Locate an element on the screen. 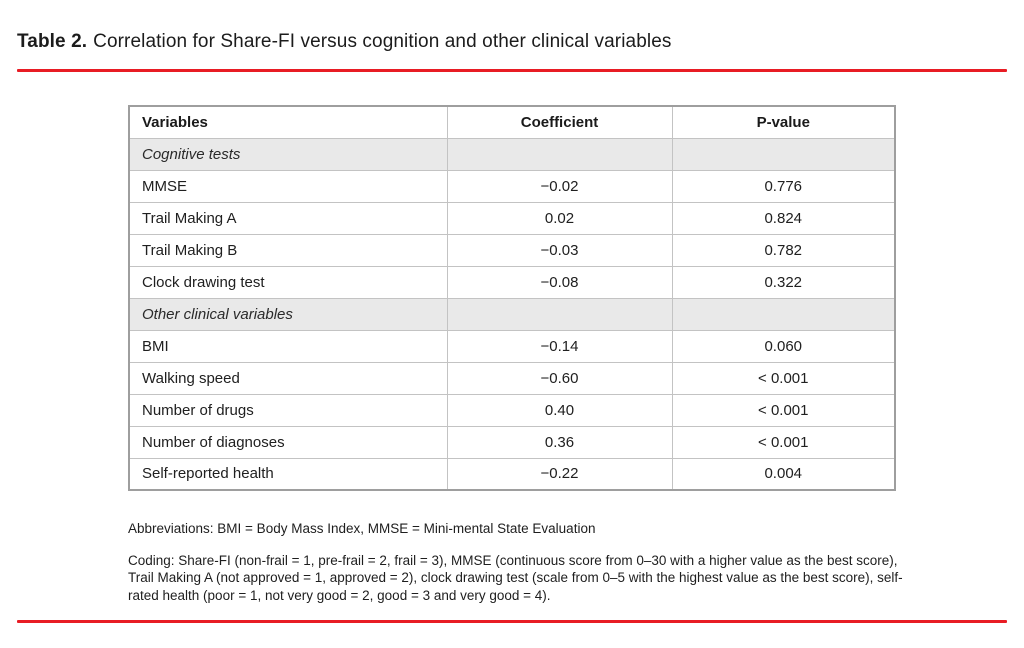 The height and width of the screenshot is (648, 1024). table-row-number-of-diagnoses: Number of diagnoses 0.36 < 0.001 is located at coordinates (512, 442).